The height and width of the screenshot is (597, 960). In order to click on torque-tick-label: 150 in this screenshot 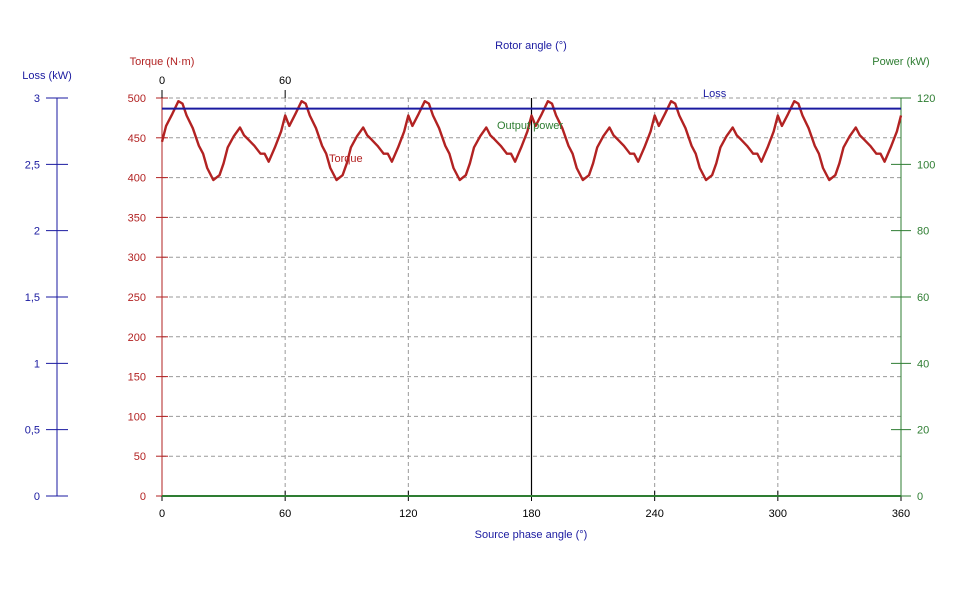, I will do `click(137, 378)`.